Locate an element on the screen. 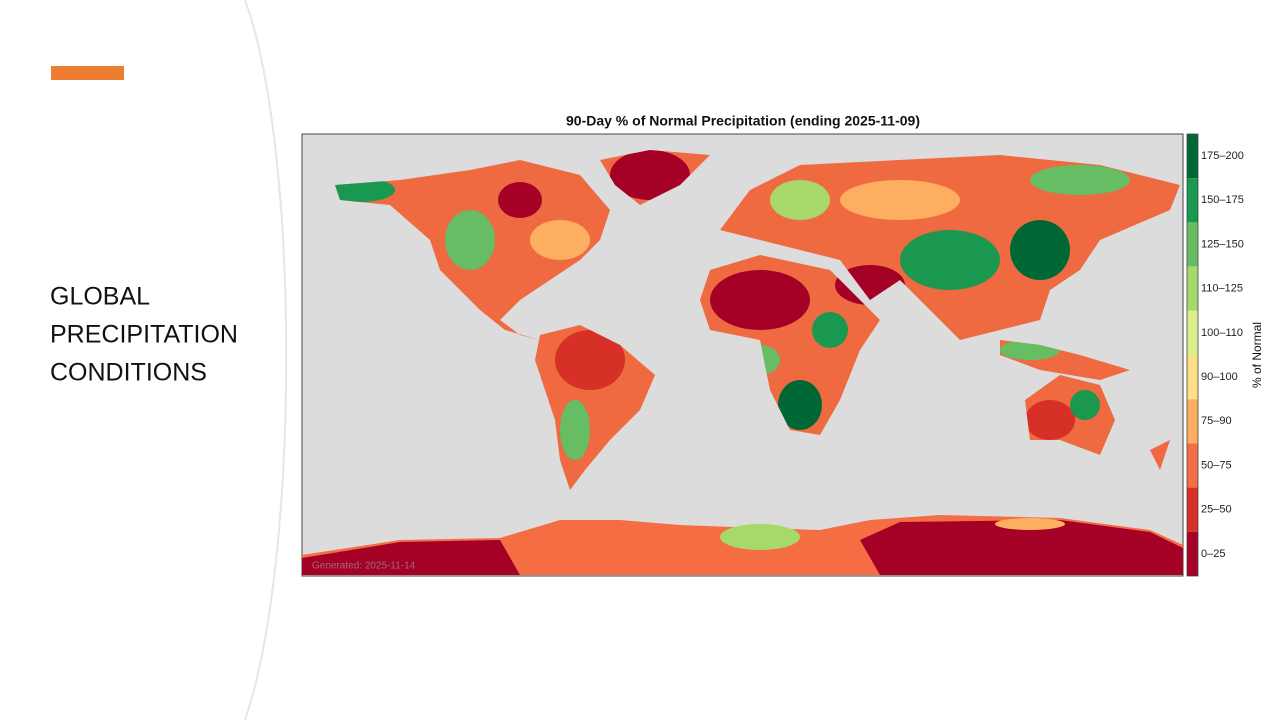 The width and height of the screenshot is (1280, 720). slide-title-line: PRECIPITATION is located at coordinates (144, 335).